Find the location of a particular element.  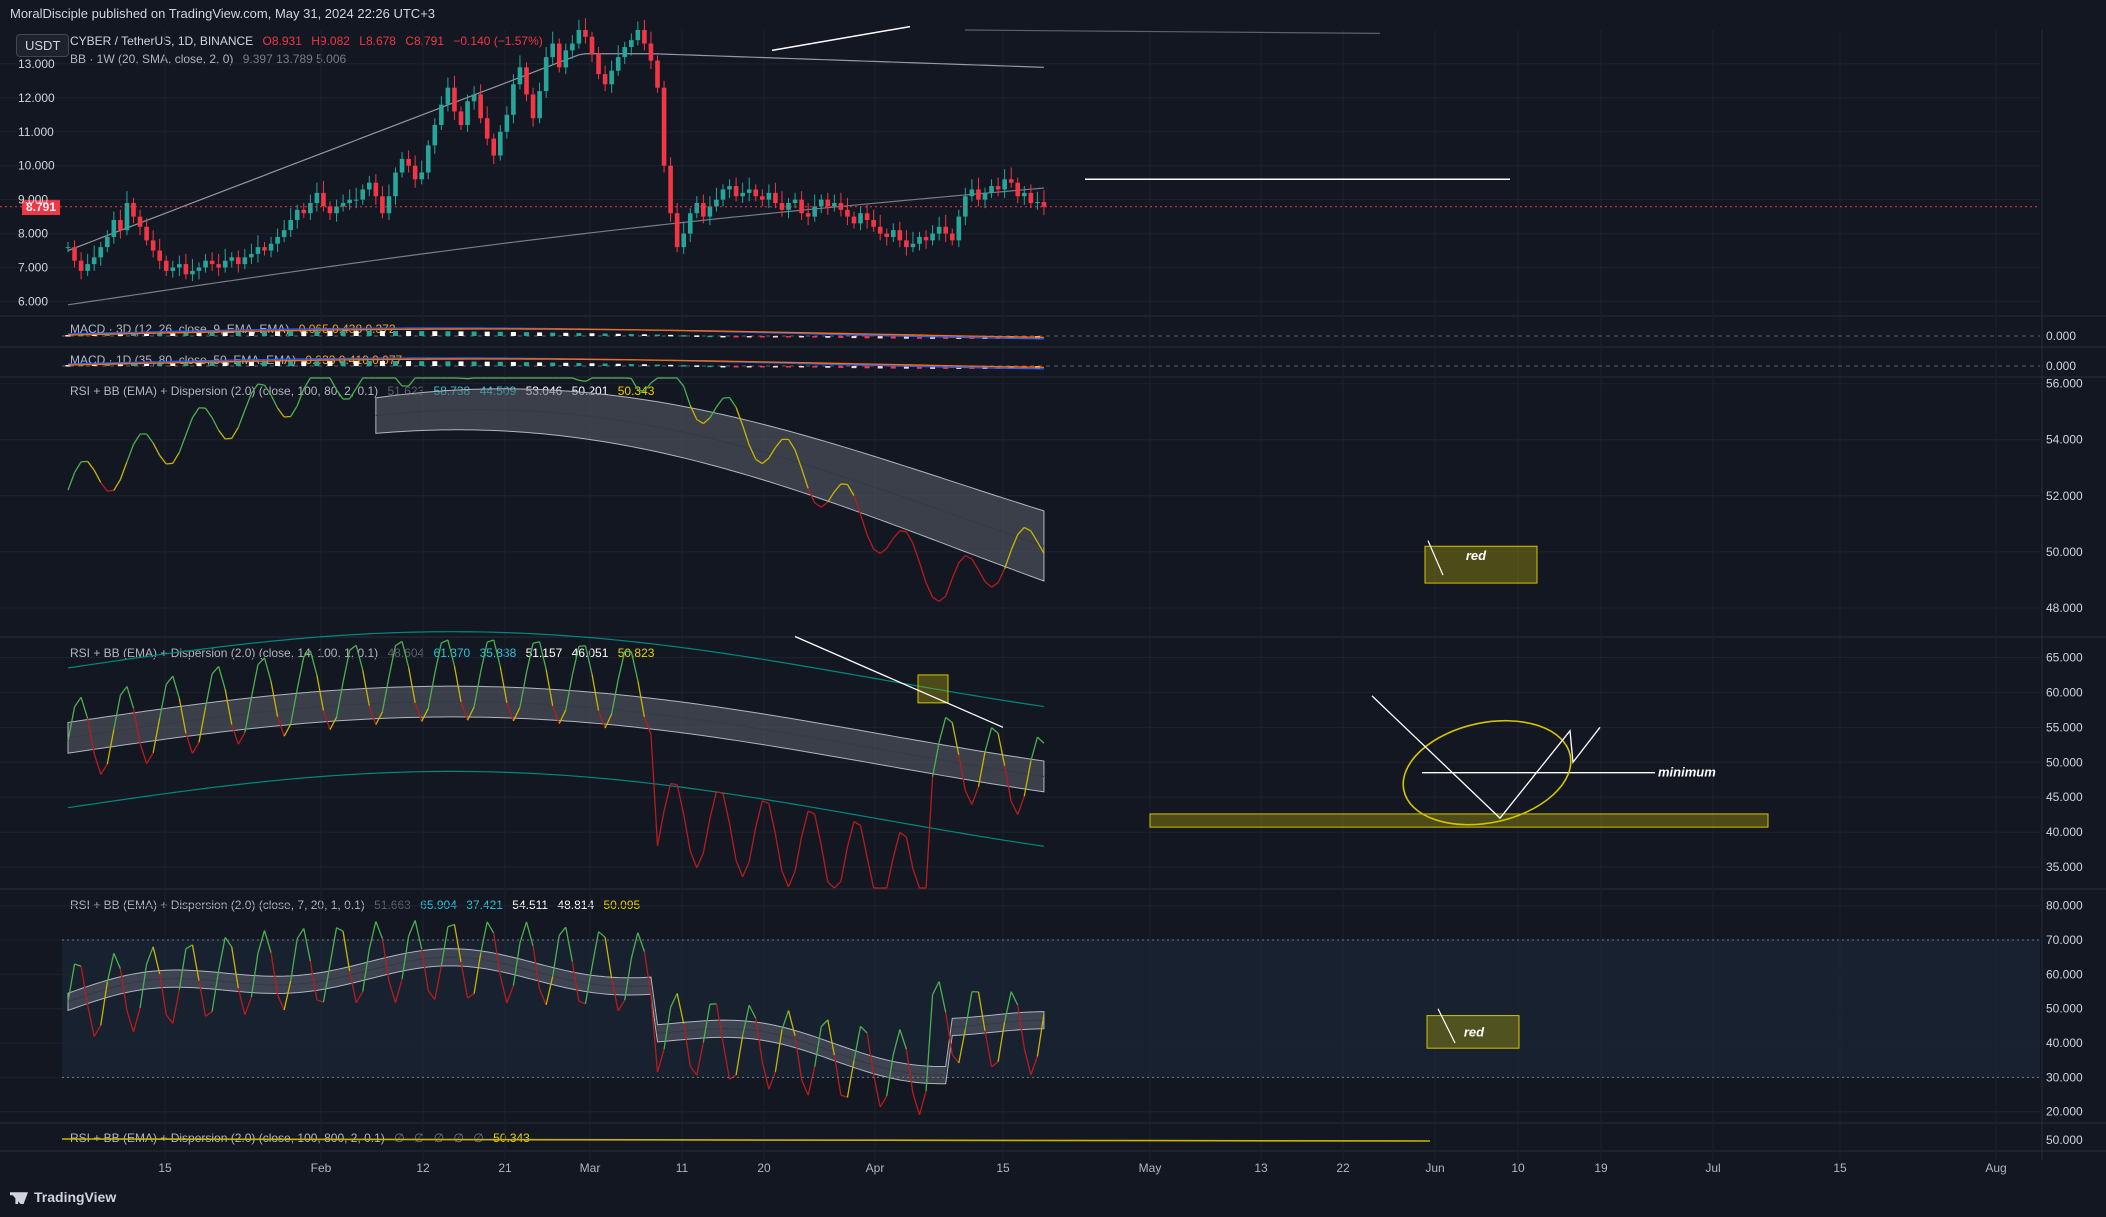

y-tick-label: 48.000 is located at coordinates (2064, 608).